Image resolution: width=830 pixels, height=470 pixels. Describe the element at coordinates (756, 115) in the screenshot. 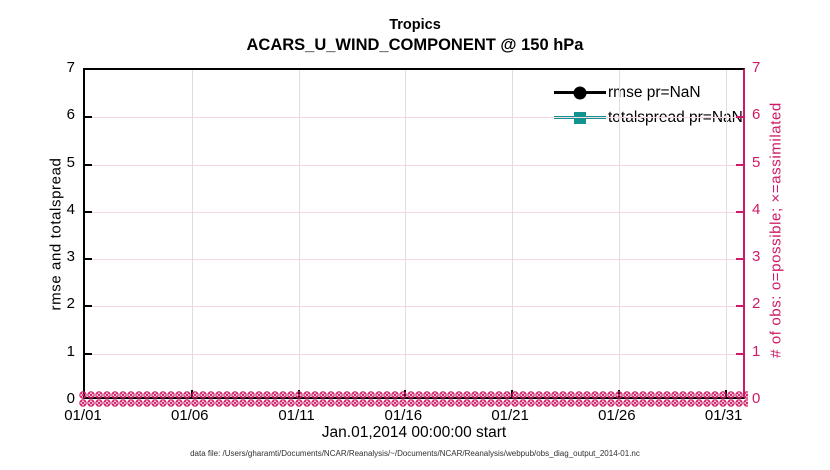

I see `y-tick-label-right: 6` at that location.